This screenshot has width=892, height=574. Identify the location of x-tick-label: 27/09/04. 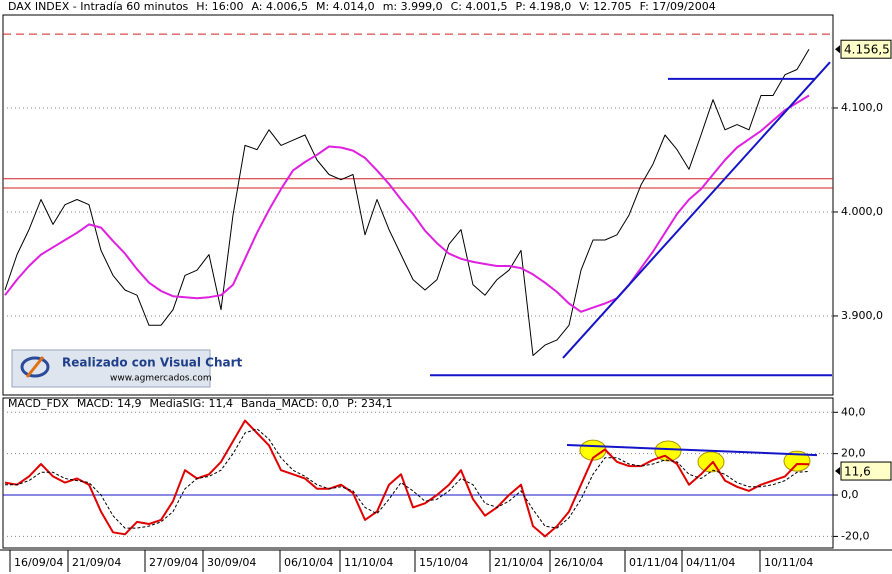
(173, 562).